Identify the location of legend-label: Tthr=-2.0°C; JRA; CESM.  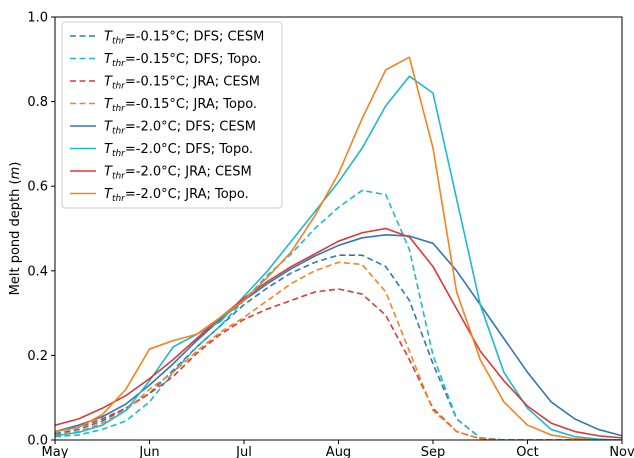
(178, 173).